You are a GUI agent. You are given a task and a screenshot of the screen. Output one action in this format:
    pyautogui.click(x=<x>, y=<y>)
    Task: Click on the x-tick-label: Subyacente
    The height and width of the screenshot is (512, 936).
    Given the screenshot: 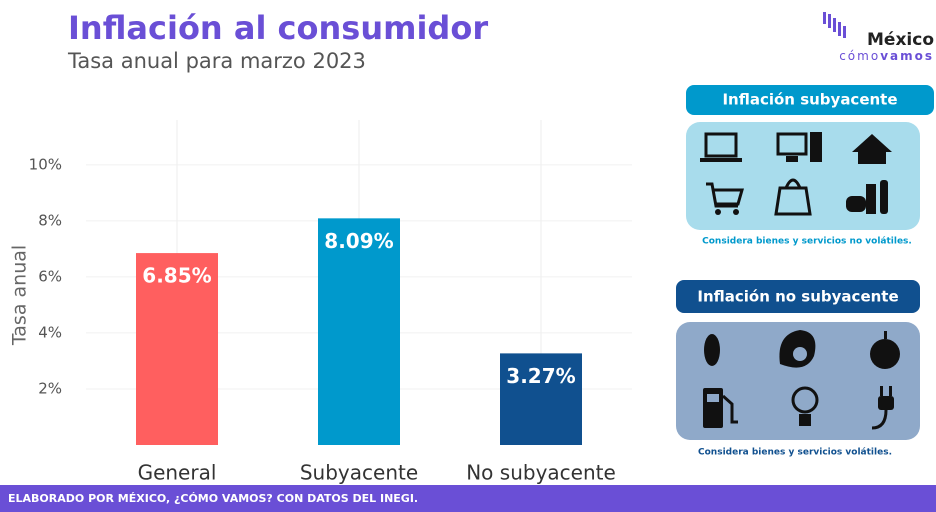 What is the action you would take?
    pyautogui.click(x=359, y=473)
    